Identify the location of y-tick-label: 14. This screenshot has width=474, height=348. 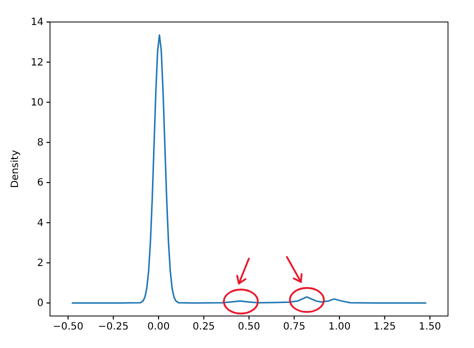
(37, 22).